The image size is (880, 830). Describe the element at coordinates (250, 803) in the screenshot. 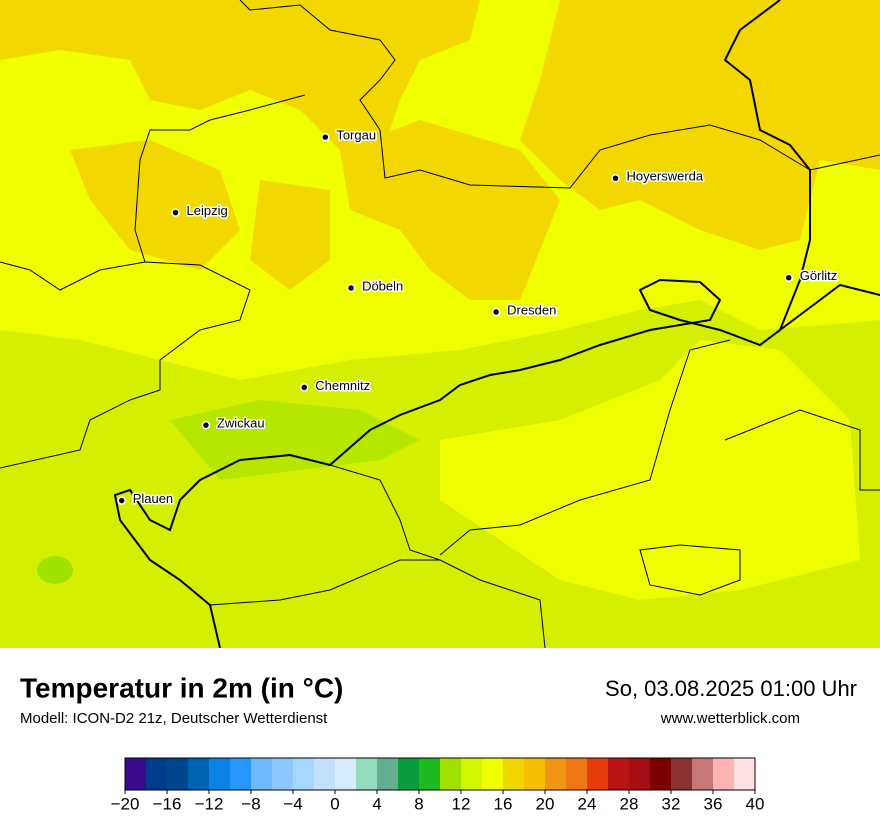

I see `tick-label: −8` at that location.